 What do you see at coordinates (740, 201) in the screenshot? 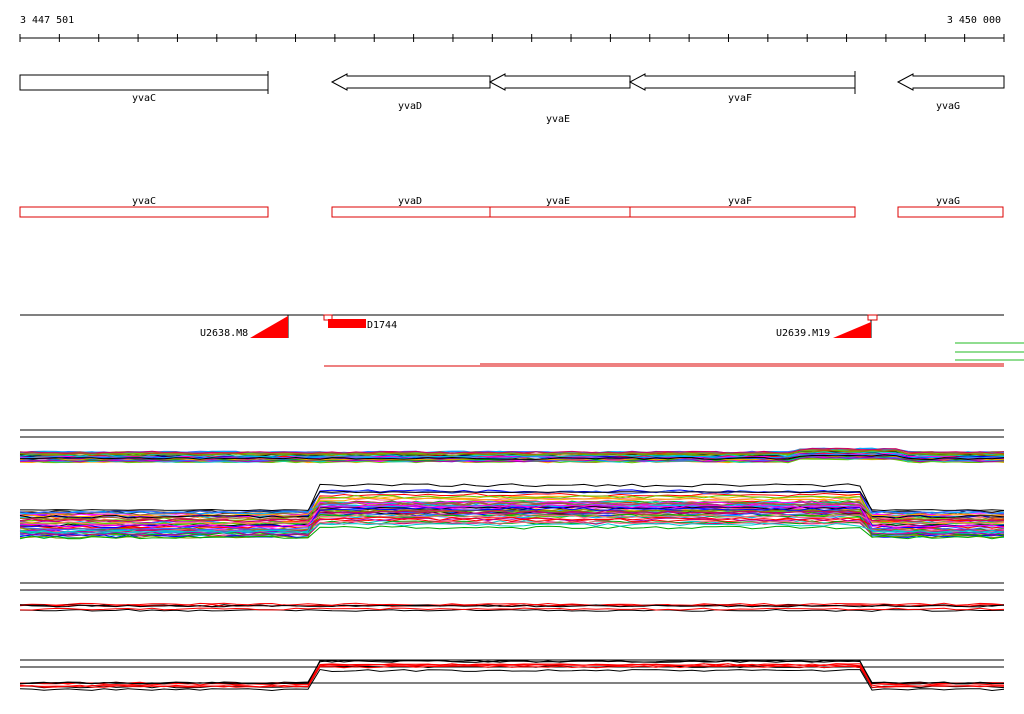
I see `transcript-label: yvaF` at bounding box center [740, 201].